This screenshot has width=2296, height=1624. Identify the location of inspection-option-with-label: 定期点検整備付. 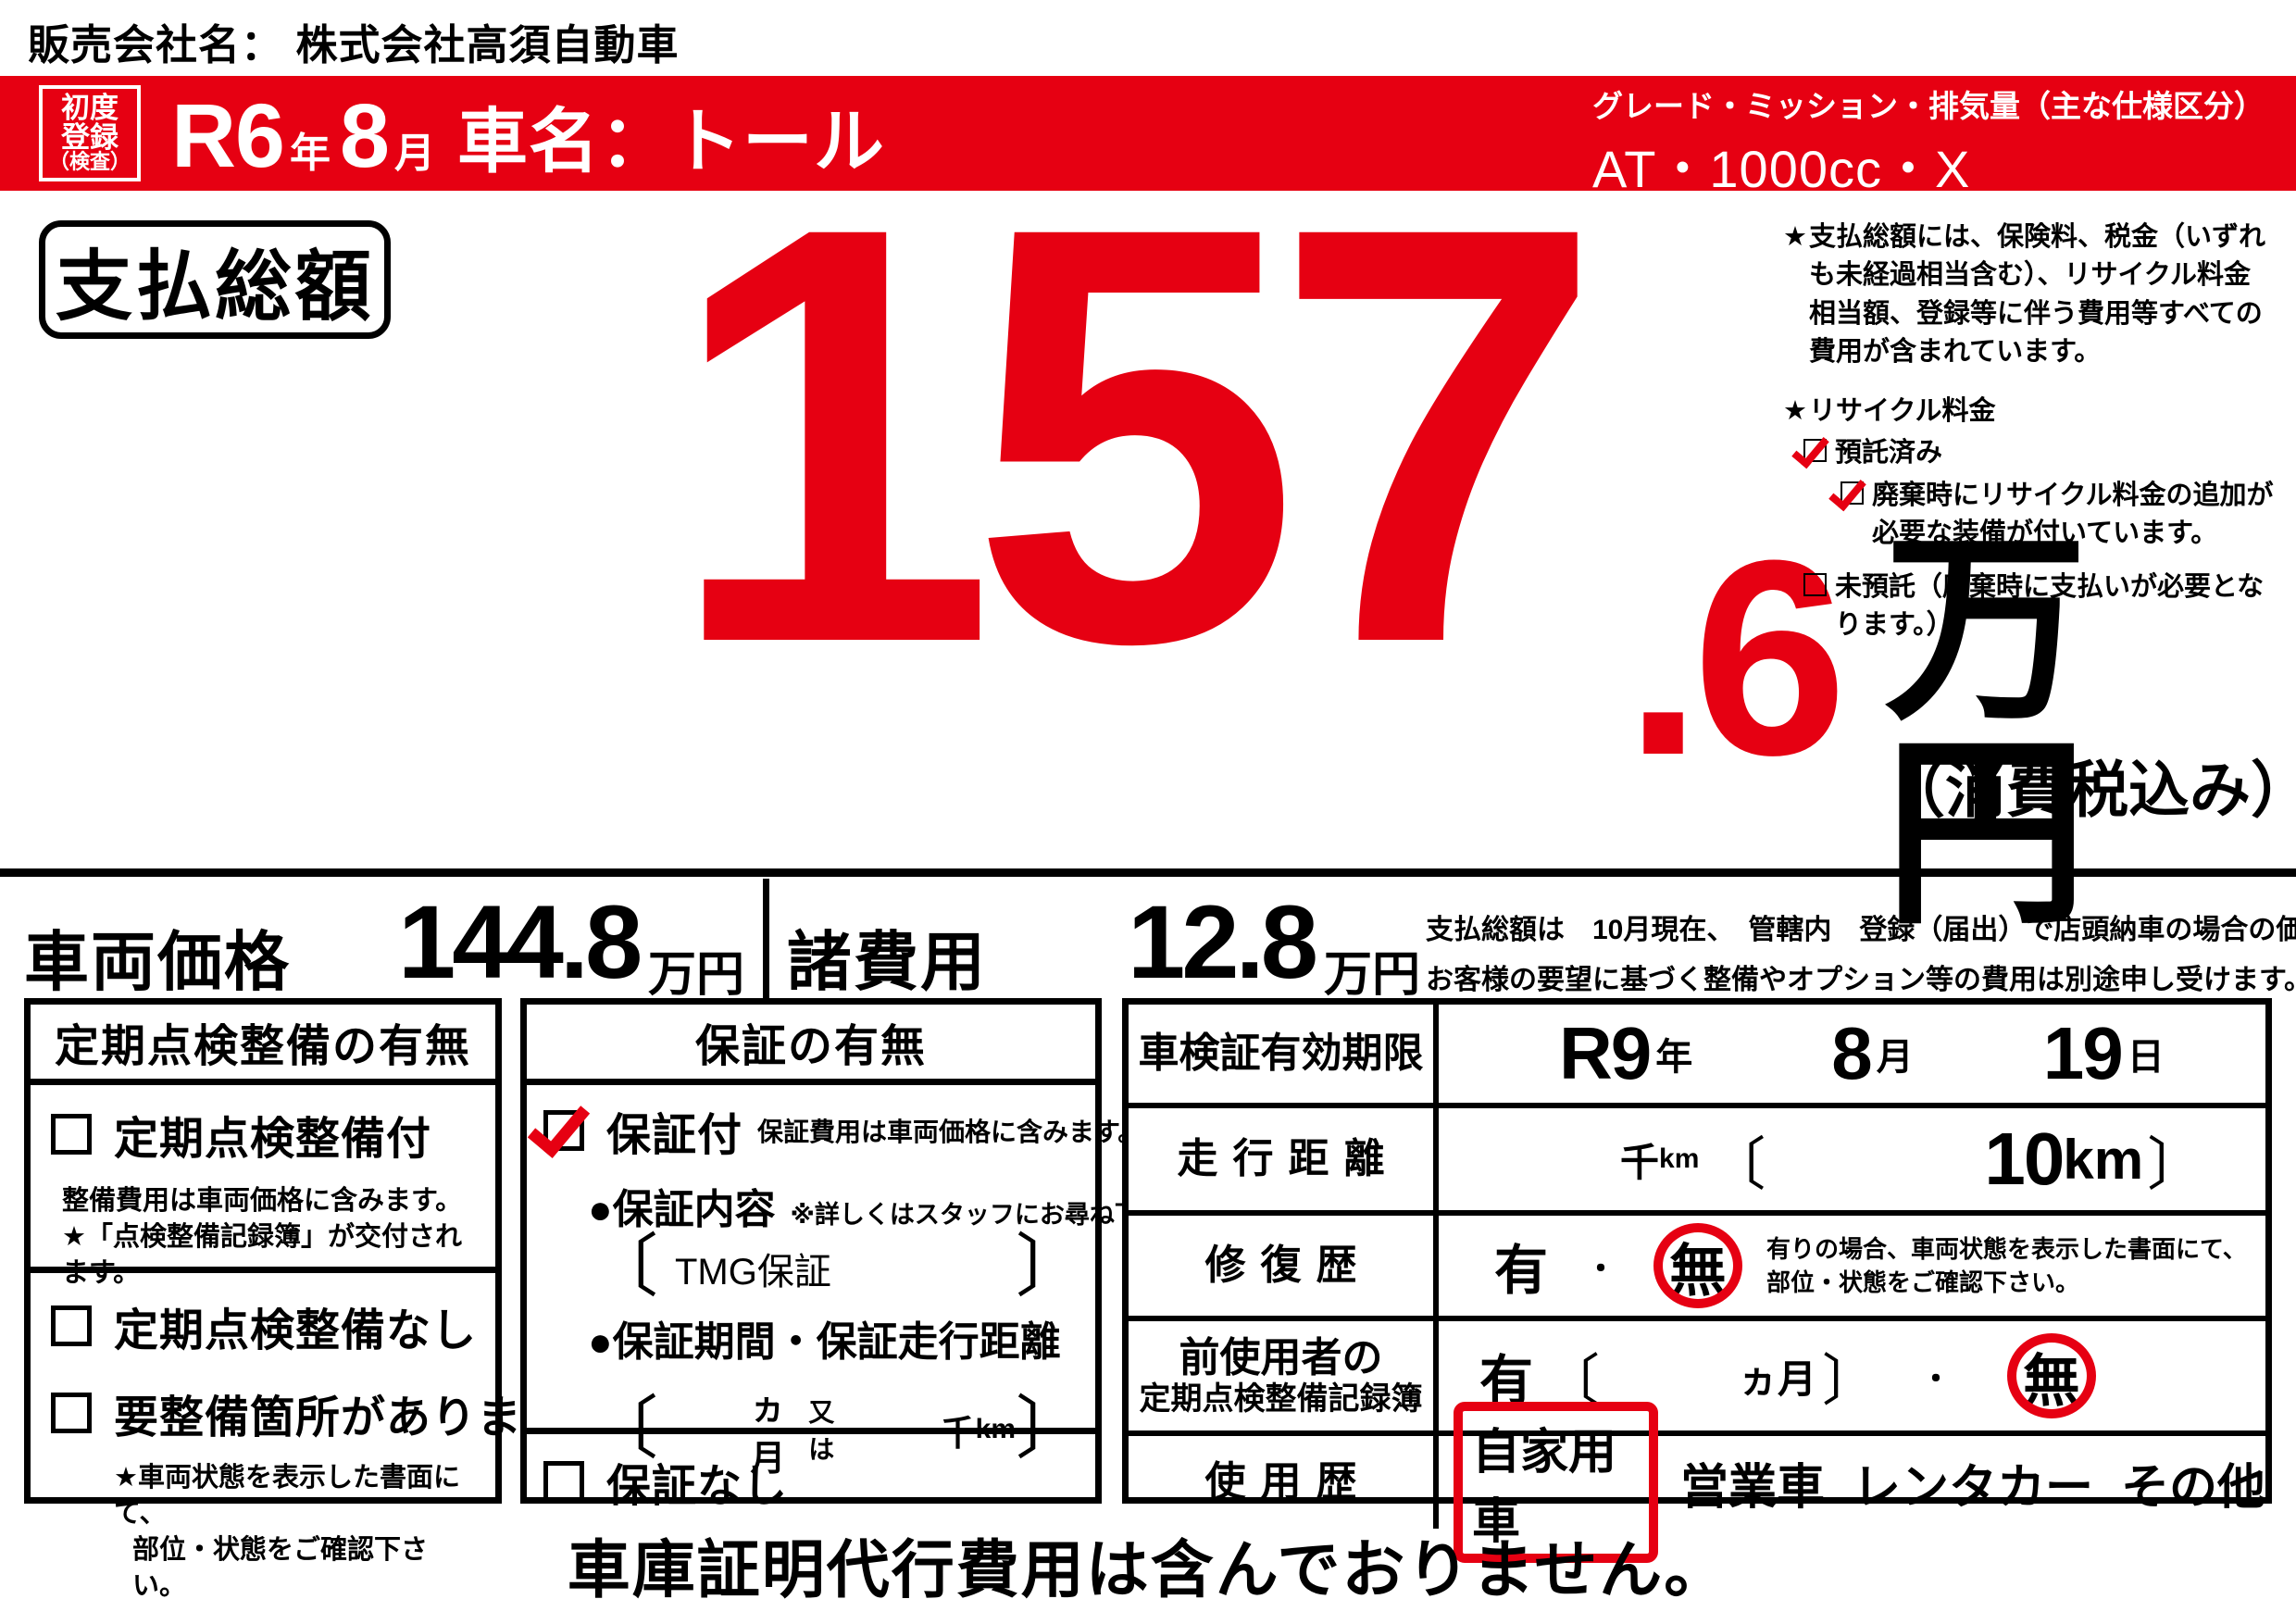
(273, 1139).